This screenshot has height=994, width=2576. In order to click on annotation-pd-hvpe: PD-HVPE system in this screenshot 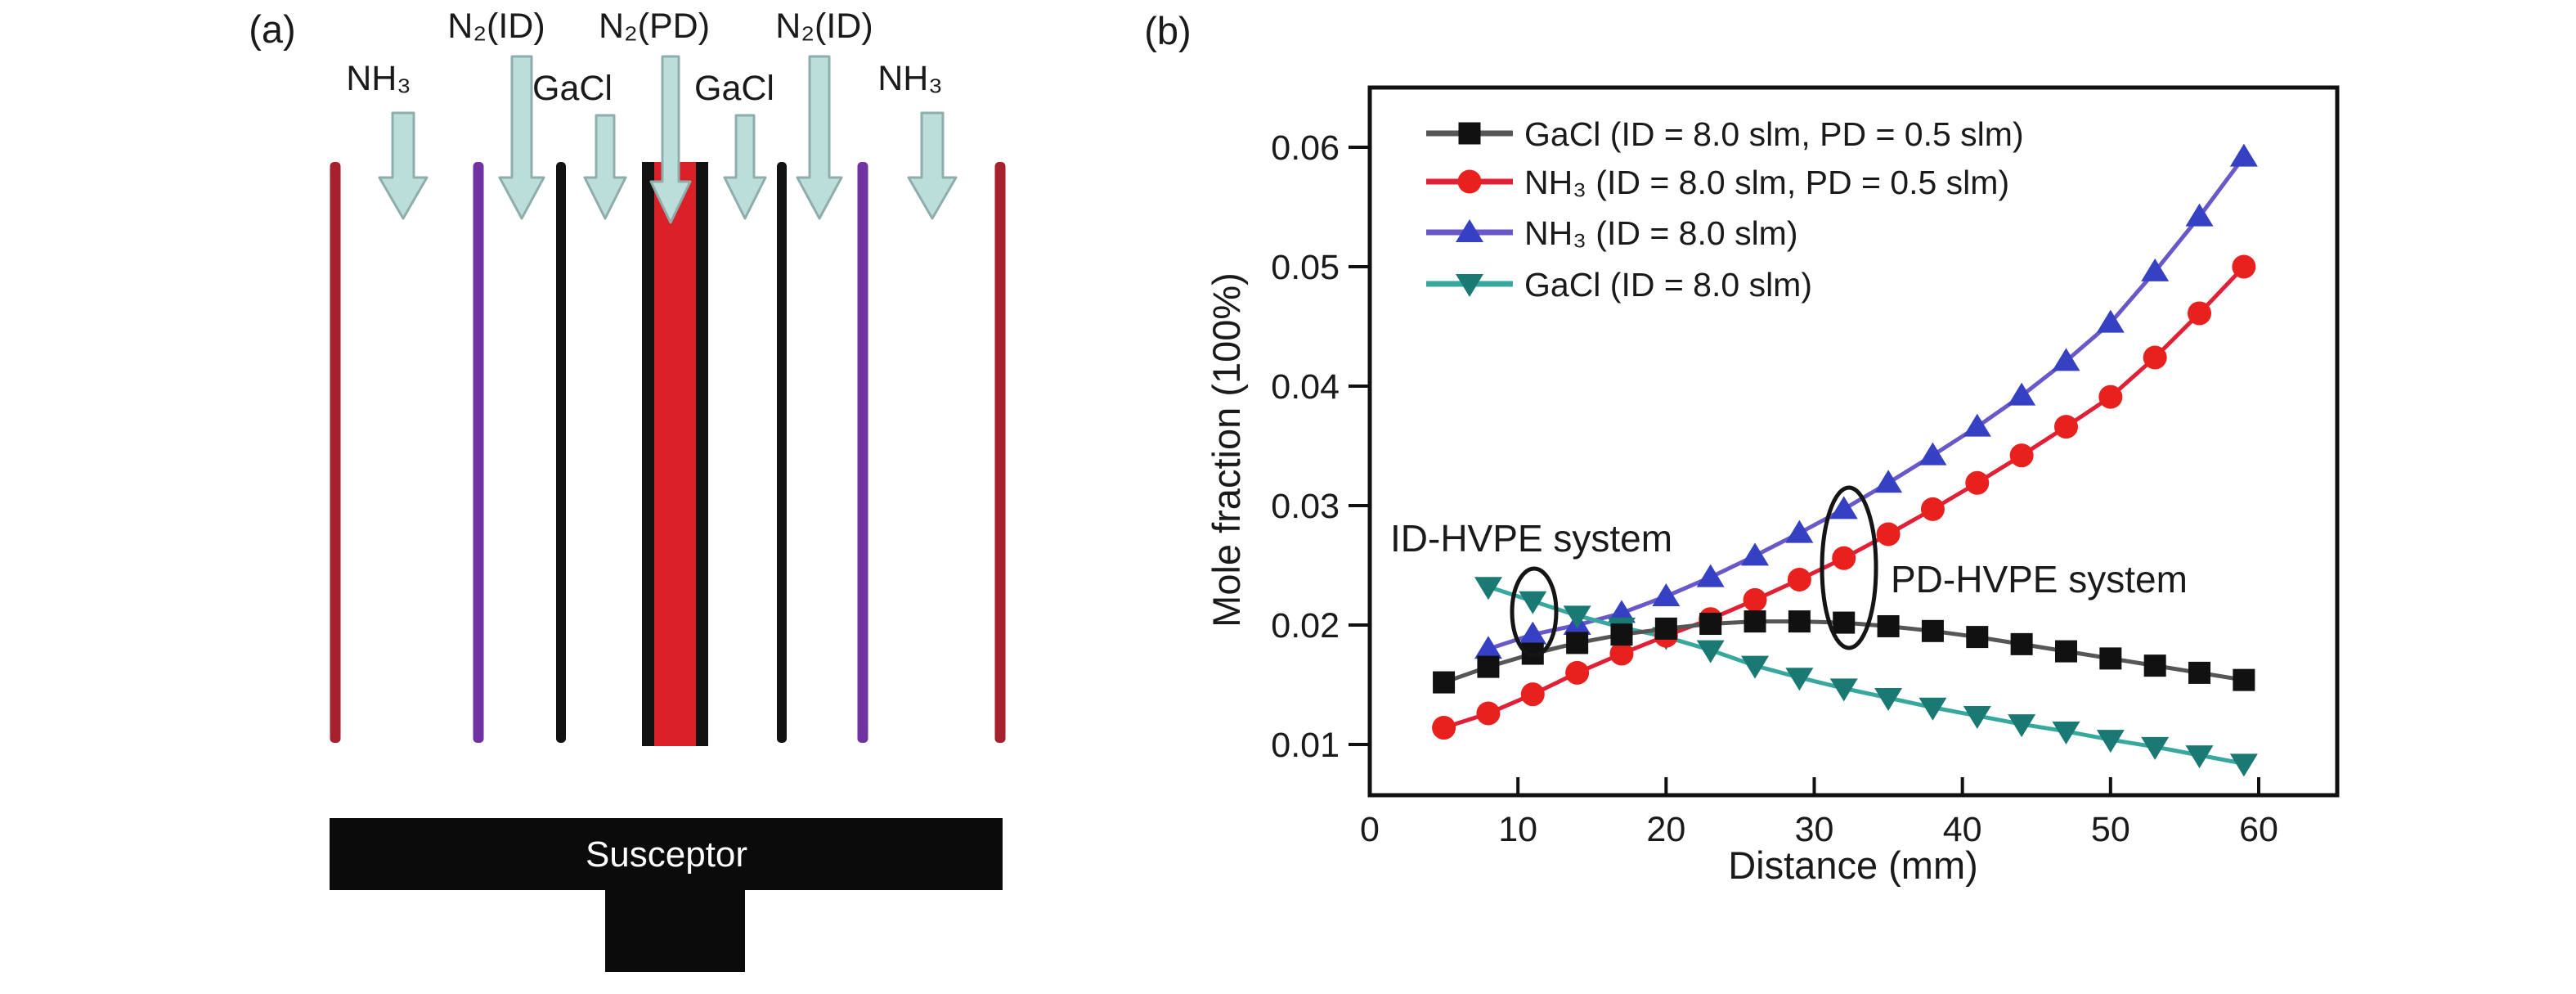, I will do `click(2039, 579)`.